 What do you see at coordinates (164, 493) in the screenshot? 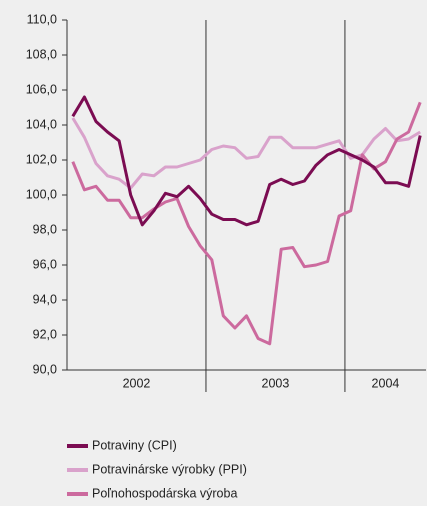
I see `legend-label: Poľnohospodárska výroba` at bounding box center [164, 493].